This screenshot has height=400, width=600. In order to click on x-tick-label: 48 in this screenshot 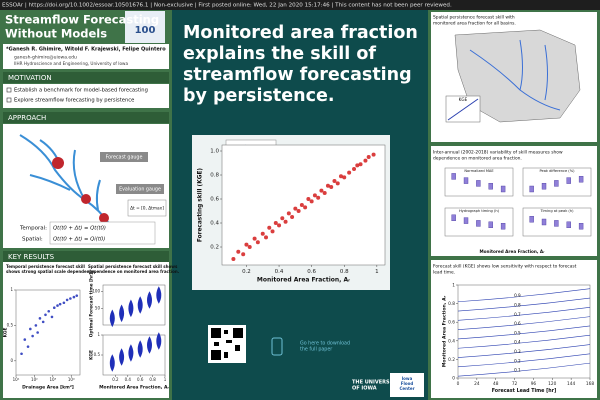, I will do `click(496, 384)`.